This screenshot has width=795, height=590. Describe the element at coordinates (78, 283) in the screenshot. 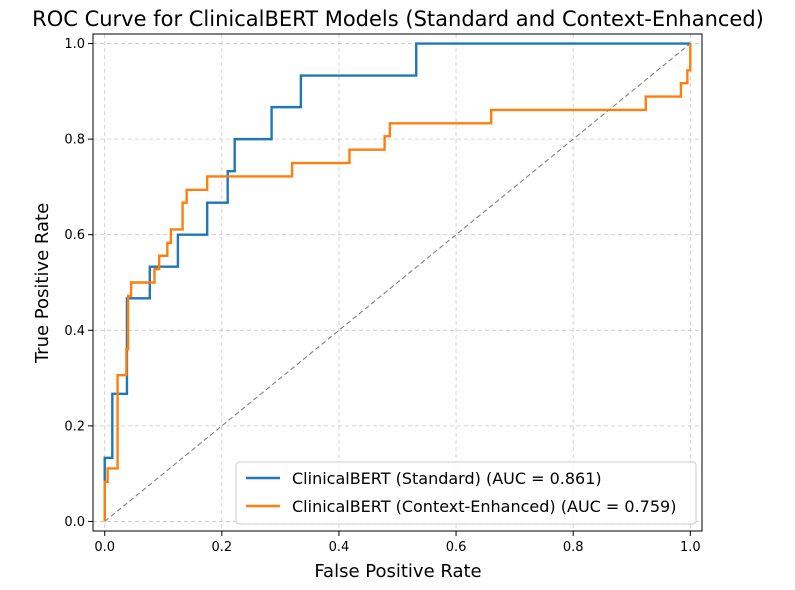

I see `y-axis-ticks: 0.0 0.2 0.4 0.6 0.8 1.0` at that location.